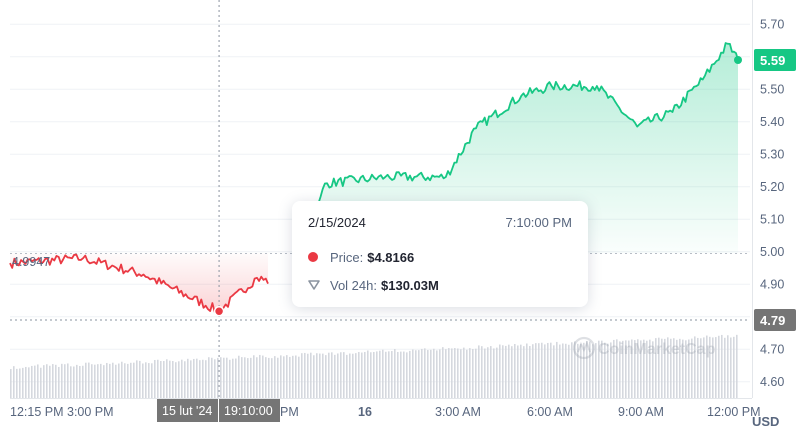 The image size is (800, 440). I want to click on cursor-time-badge: 15 lut '24 19:10:00, so click(218, 410).